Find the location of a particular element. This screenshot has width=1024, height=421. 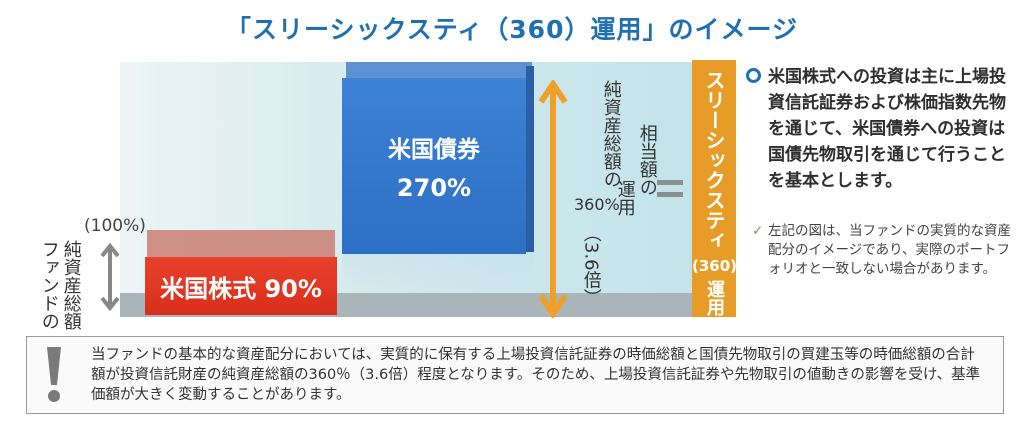

total-label-col1: 純資産総額の is located at coordinates (611, 134).